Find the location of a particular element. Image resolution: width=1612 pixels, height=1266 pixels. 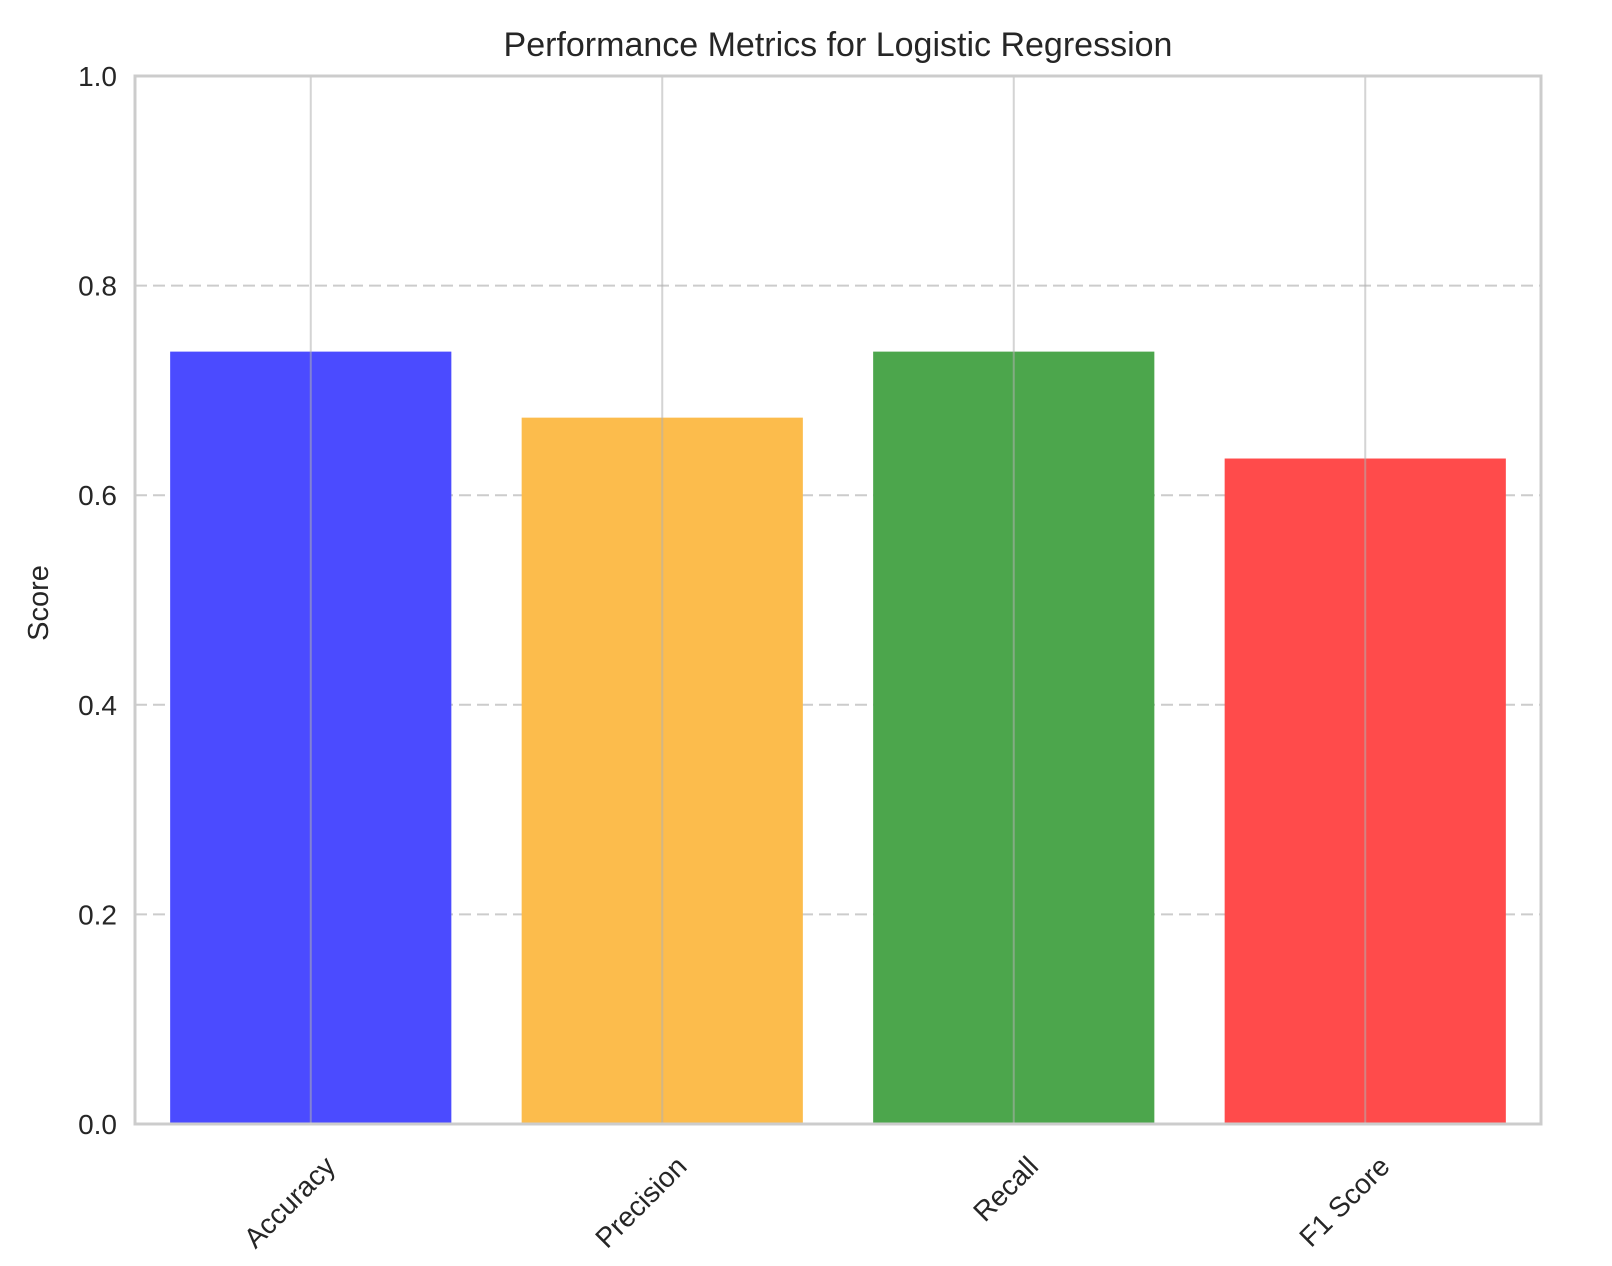

y-tick-label: 0.6 is located at coordinates (97, 495).